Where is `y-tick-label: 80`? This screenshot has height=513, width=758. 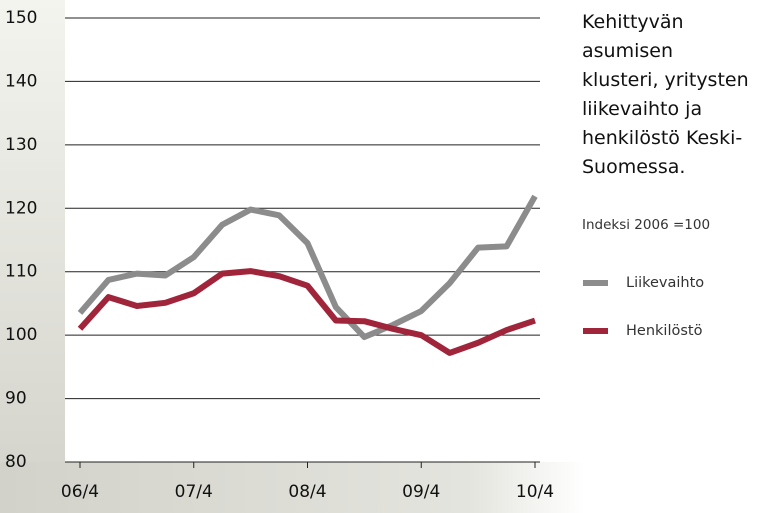
y-tick-label: 80 is located at coordinates (16, 462).